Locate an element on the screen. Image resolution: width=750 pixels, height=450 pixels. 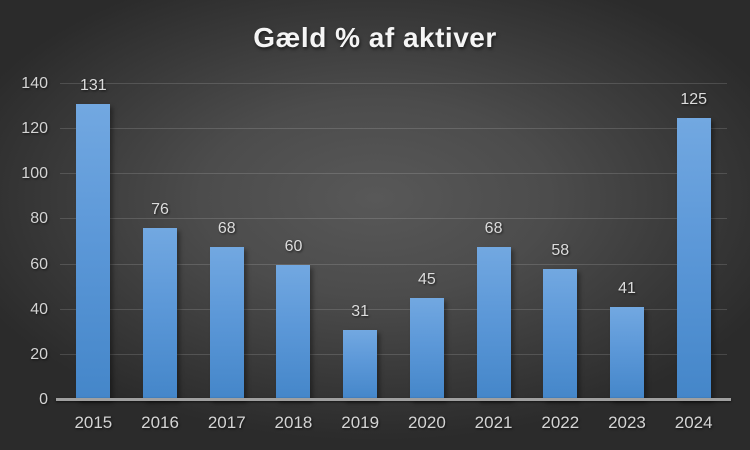
x-axis-label: 2024 is located at coordinates (693, 422).